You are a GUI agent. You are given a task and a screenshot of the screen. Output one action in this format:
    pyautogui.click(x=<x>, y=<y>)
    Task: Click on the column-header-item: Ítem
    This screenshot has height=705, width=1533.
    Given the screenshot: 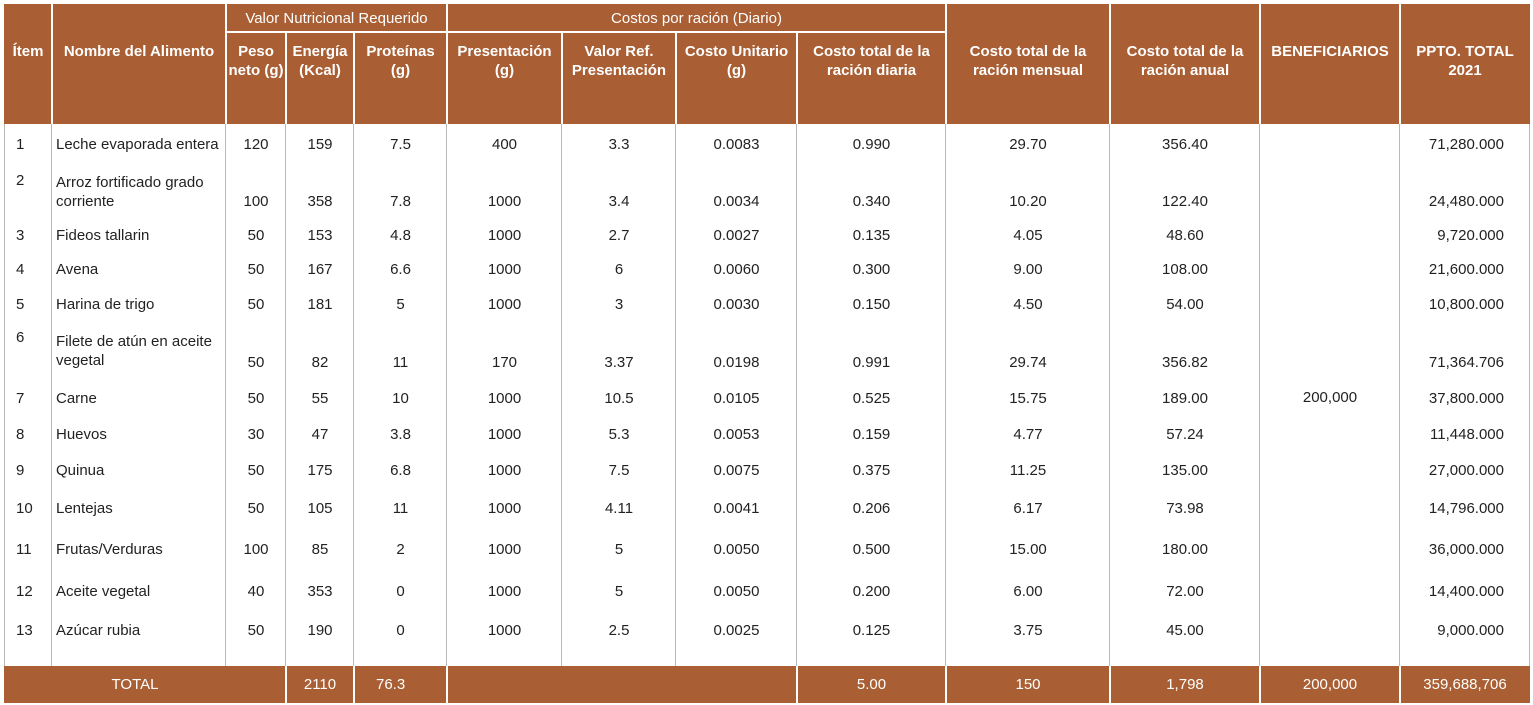 What is the action you would take?
    pyautogui.click(x=28, y=78)
    